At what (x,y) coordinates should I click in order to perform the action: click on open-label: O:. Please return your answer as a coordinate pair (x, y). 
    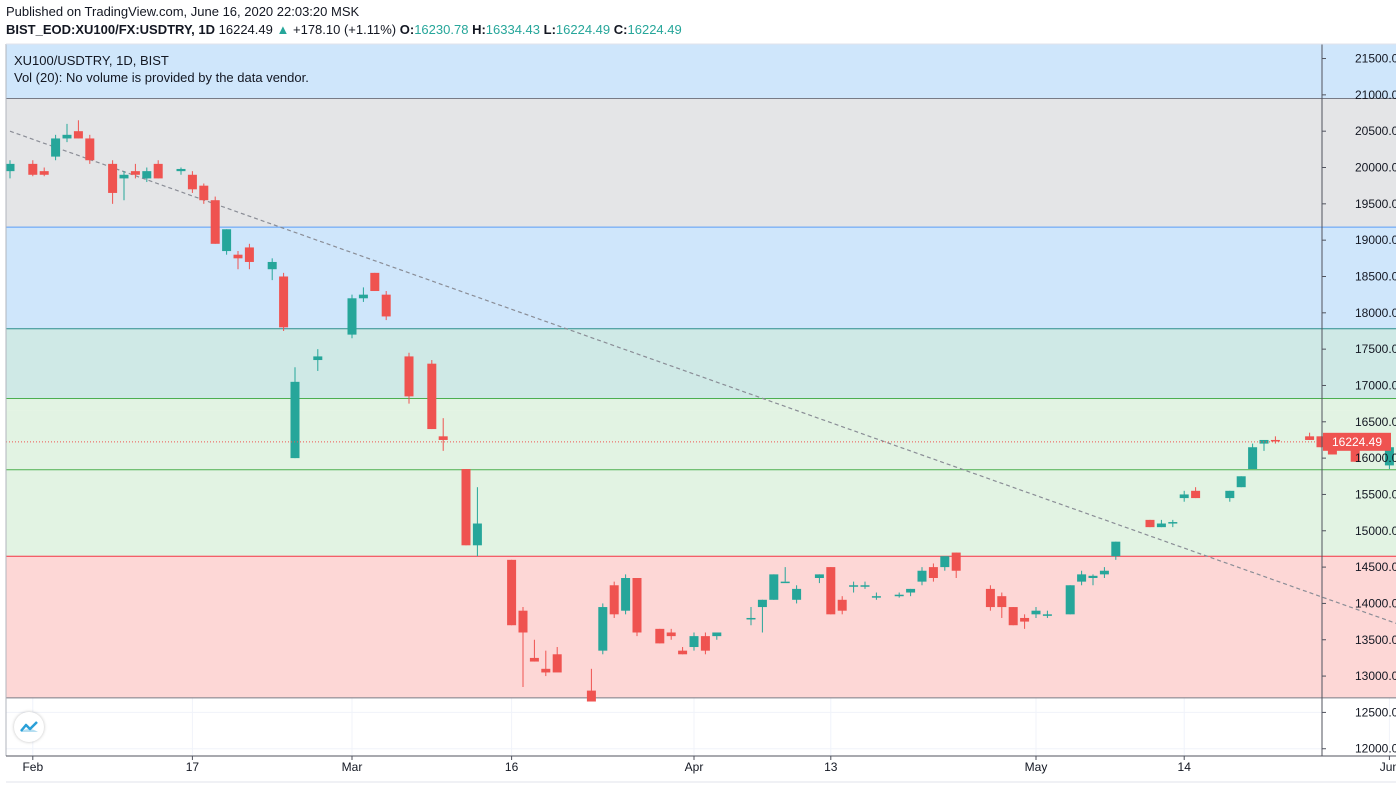
    Looking at the image, I should click on (407, 29).